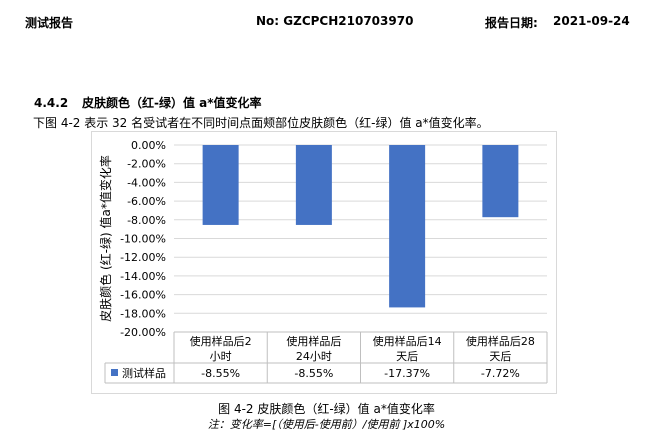  What do you see at coordinates (114, 372) in the screenshot?
I see `legend-key` at bounding box center [114, 372].